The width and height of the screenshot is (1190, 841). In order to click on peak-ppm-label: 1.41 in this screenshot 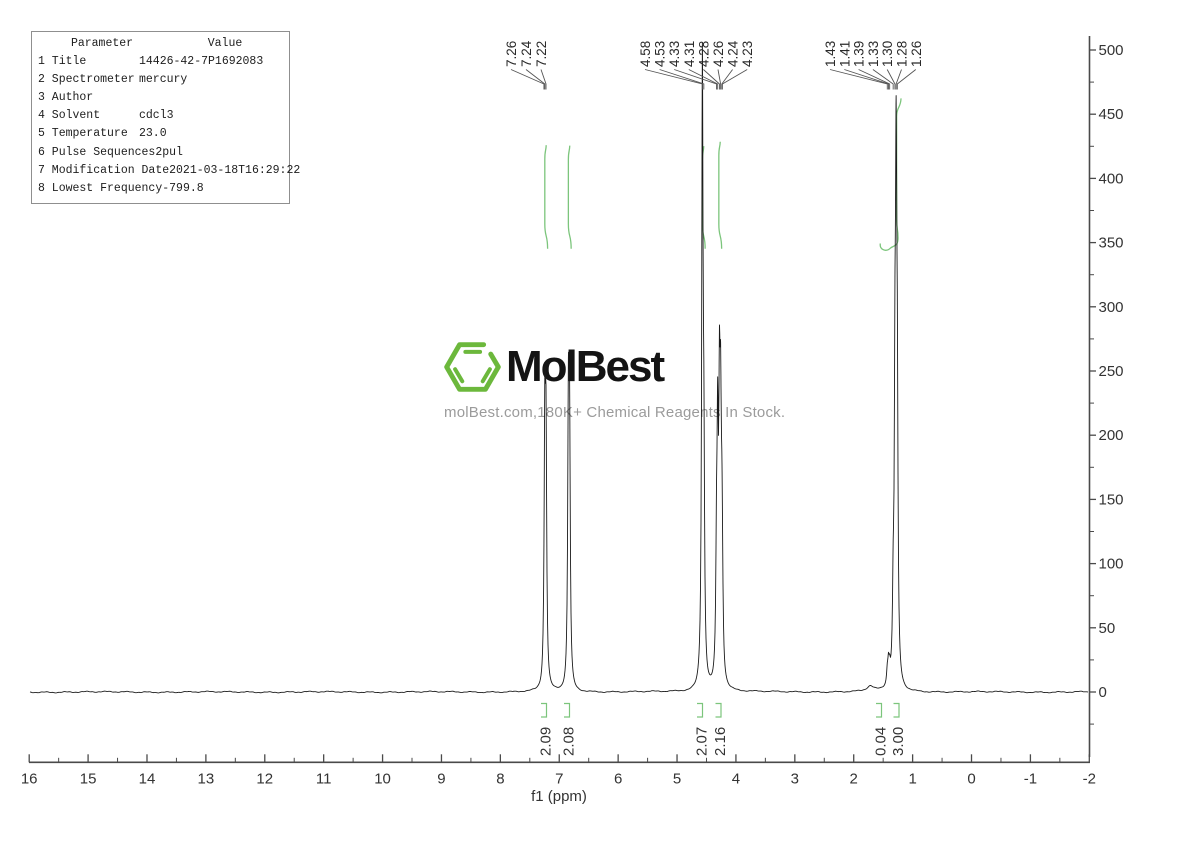, I will do `click(844, 54)`.